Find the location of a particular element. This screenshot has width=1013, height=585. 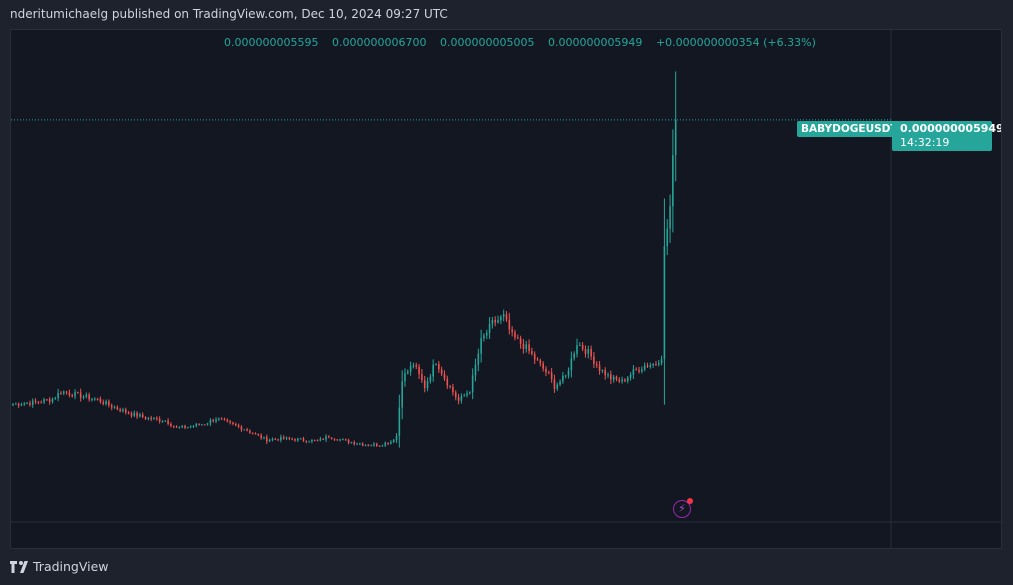

last-price-value: 0.000000005949 is located at coordinates (951, 128).